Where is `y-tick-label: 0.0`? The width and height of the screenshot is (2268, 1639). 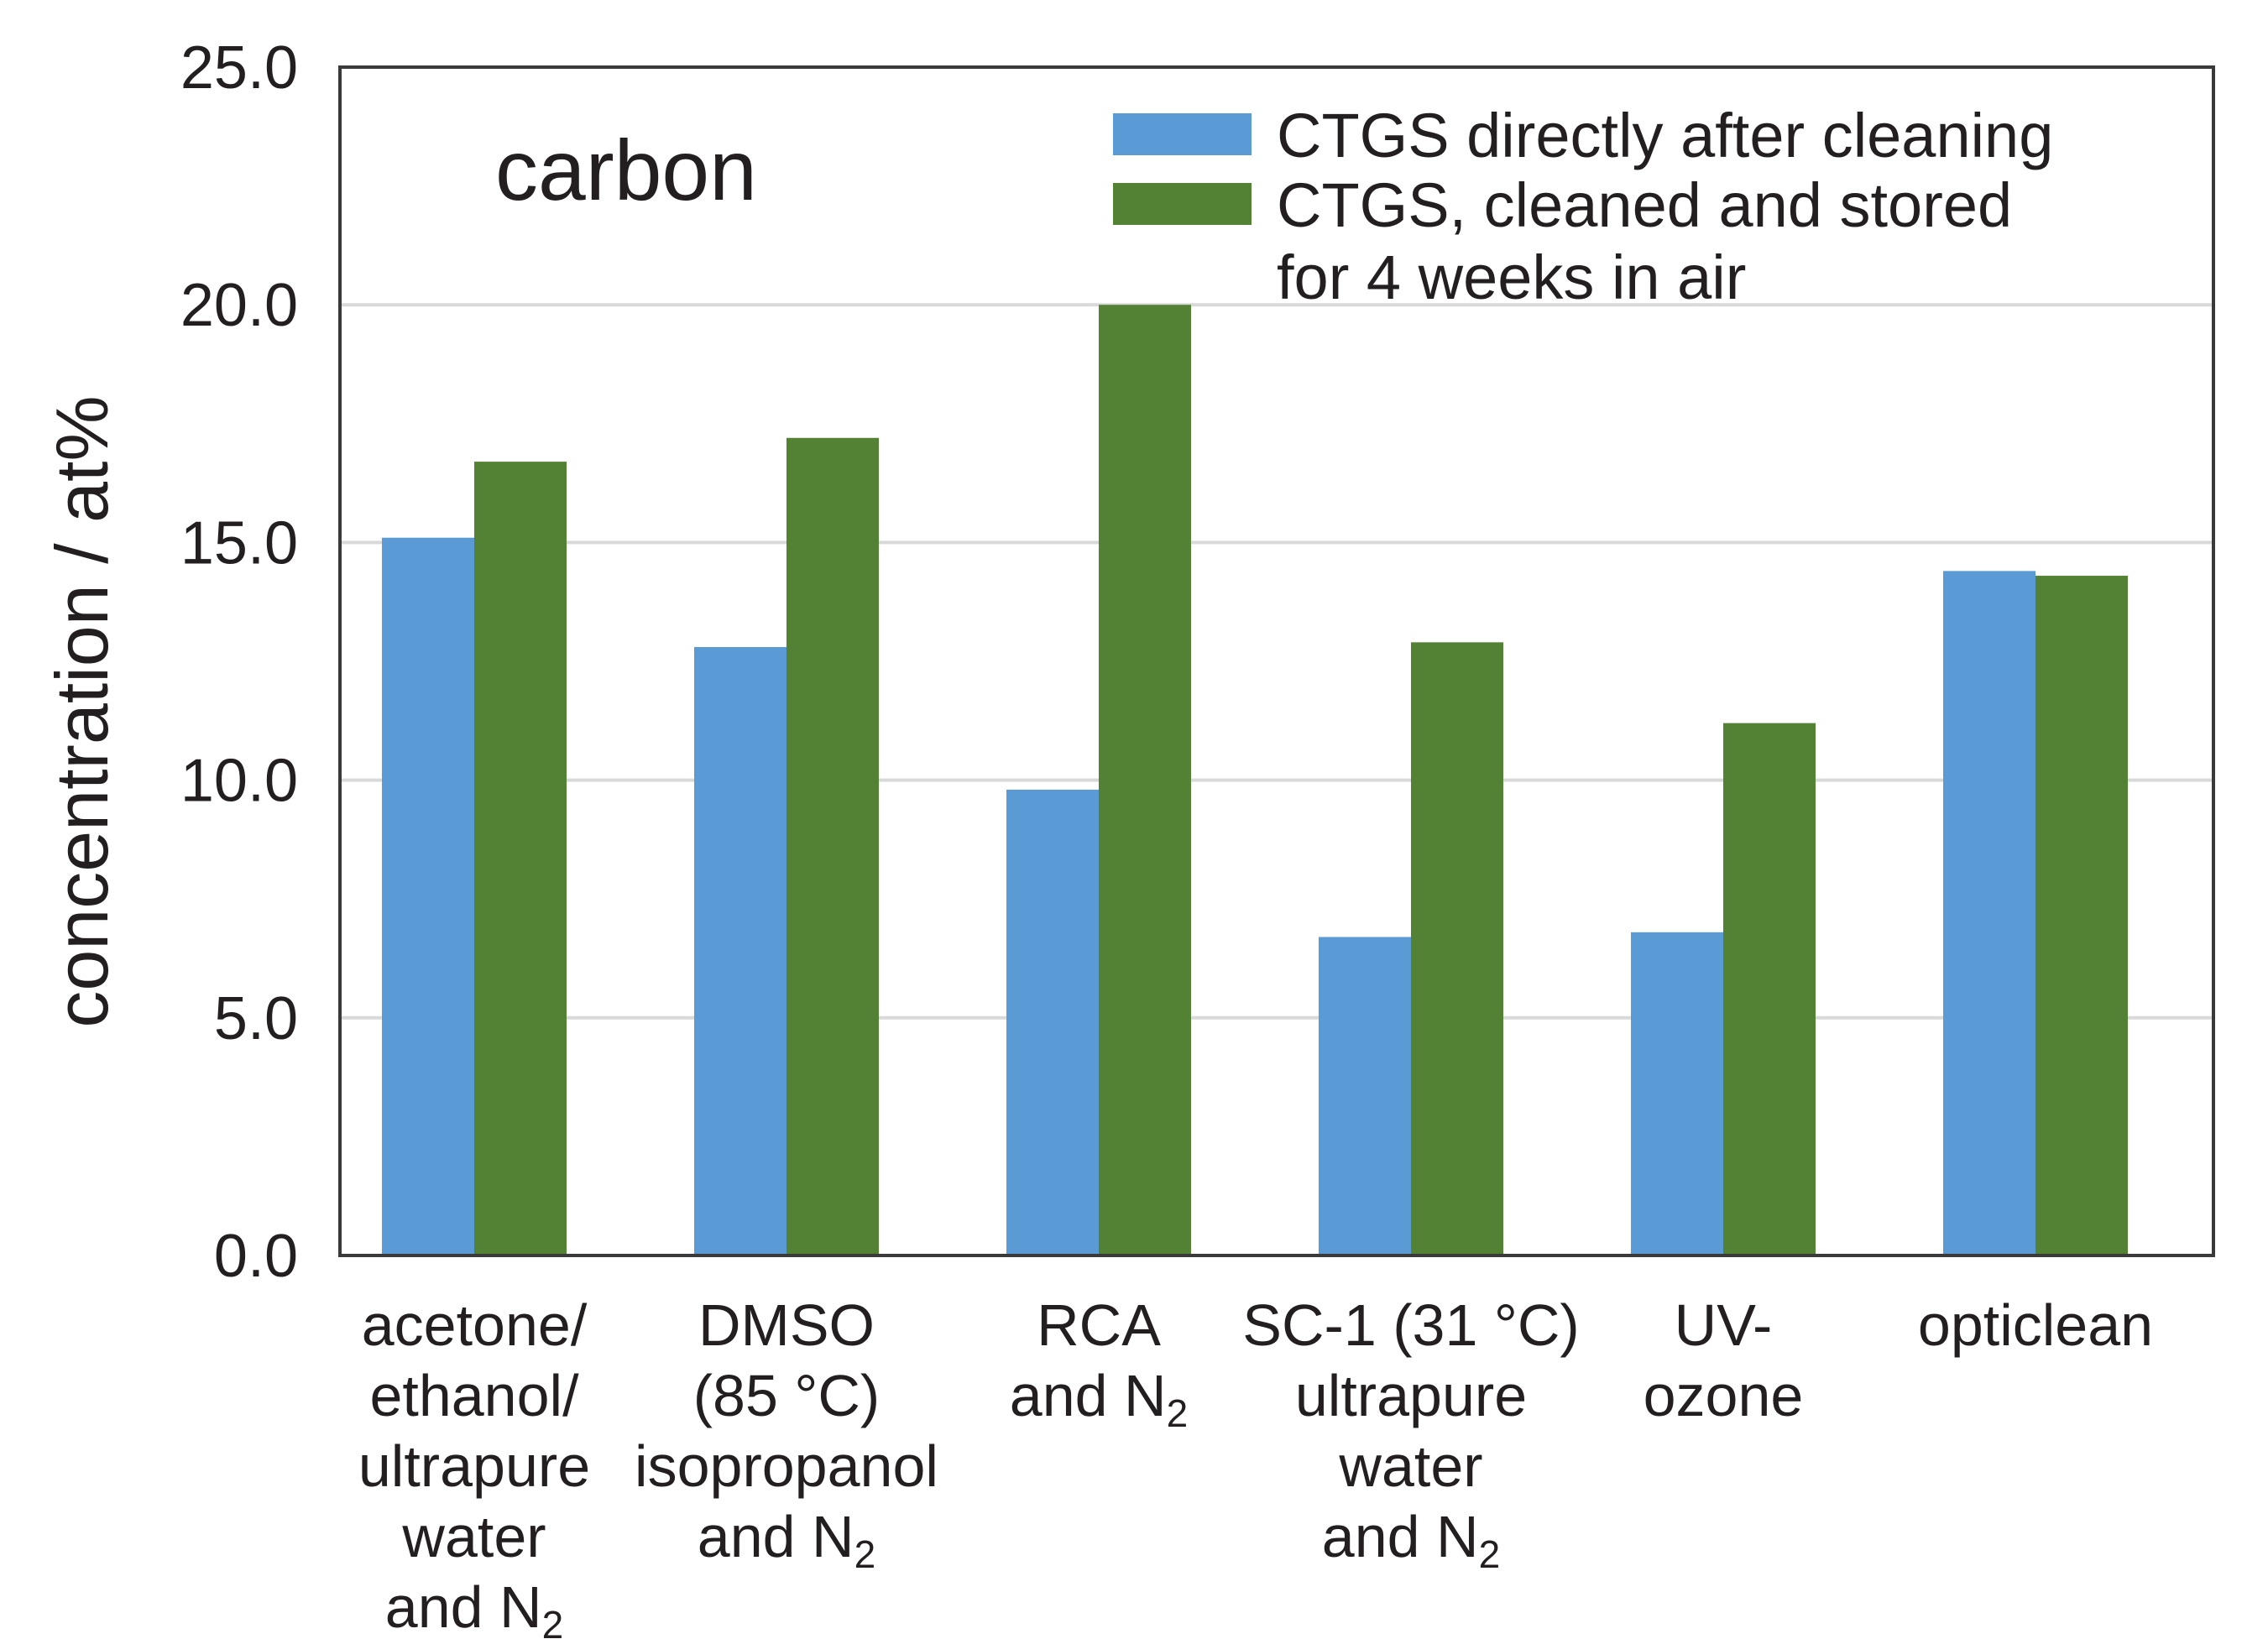
y-tick-label: 0.0 is located at coordinates (256, 1257).